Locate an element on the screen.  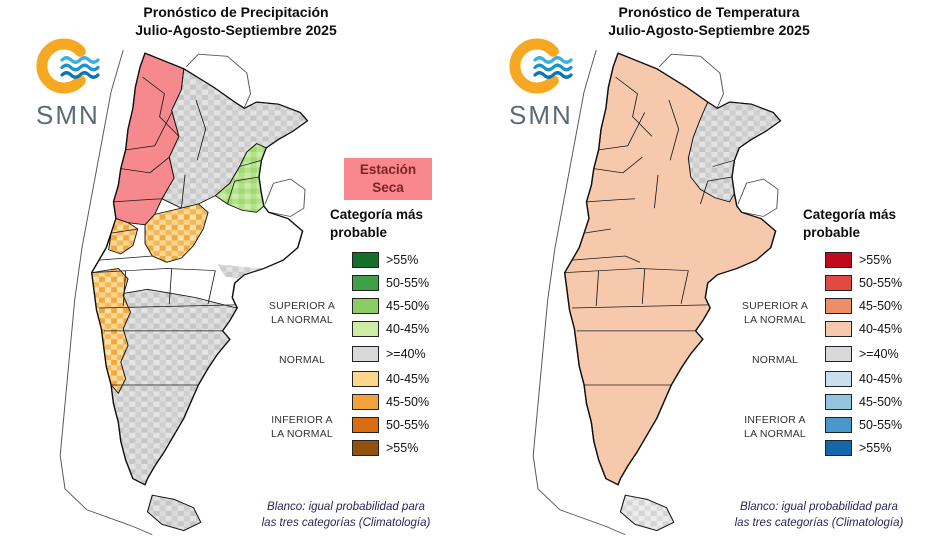
title-line1: Pronóstico de Temperatura is located at coordinates (709, 12).